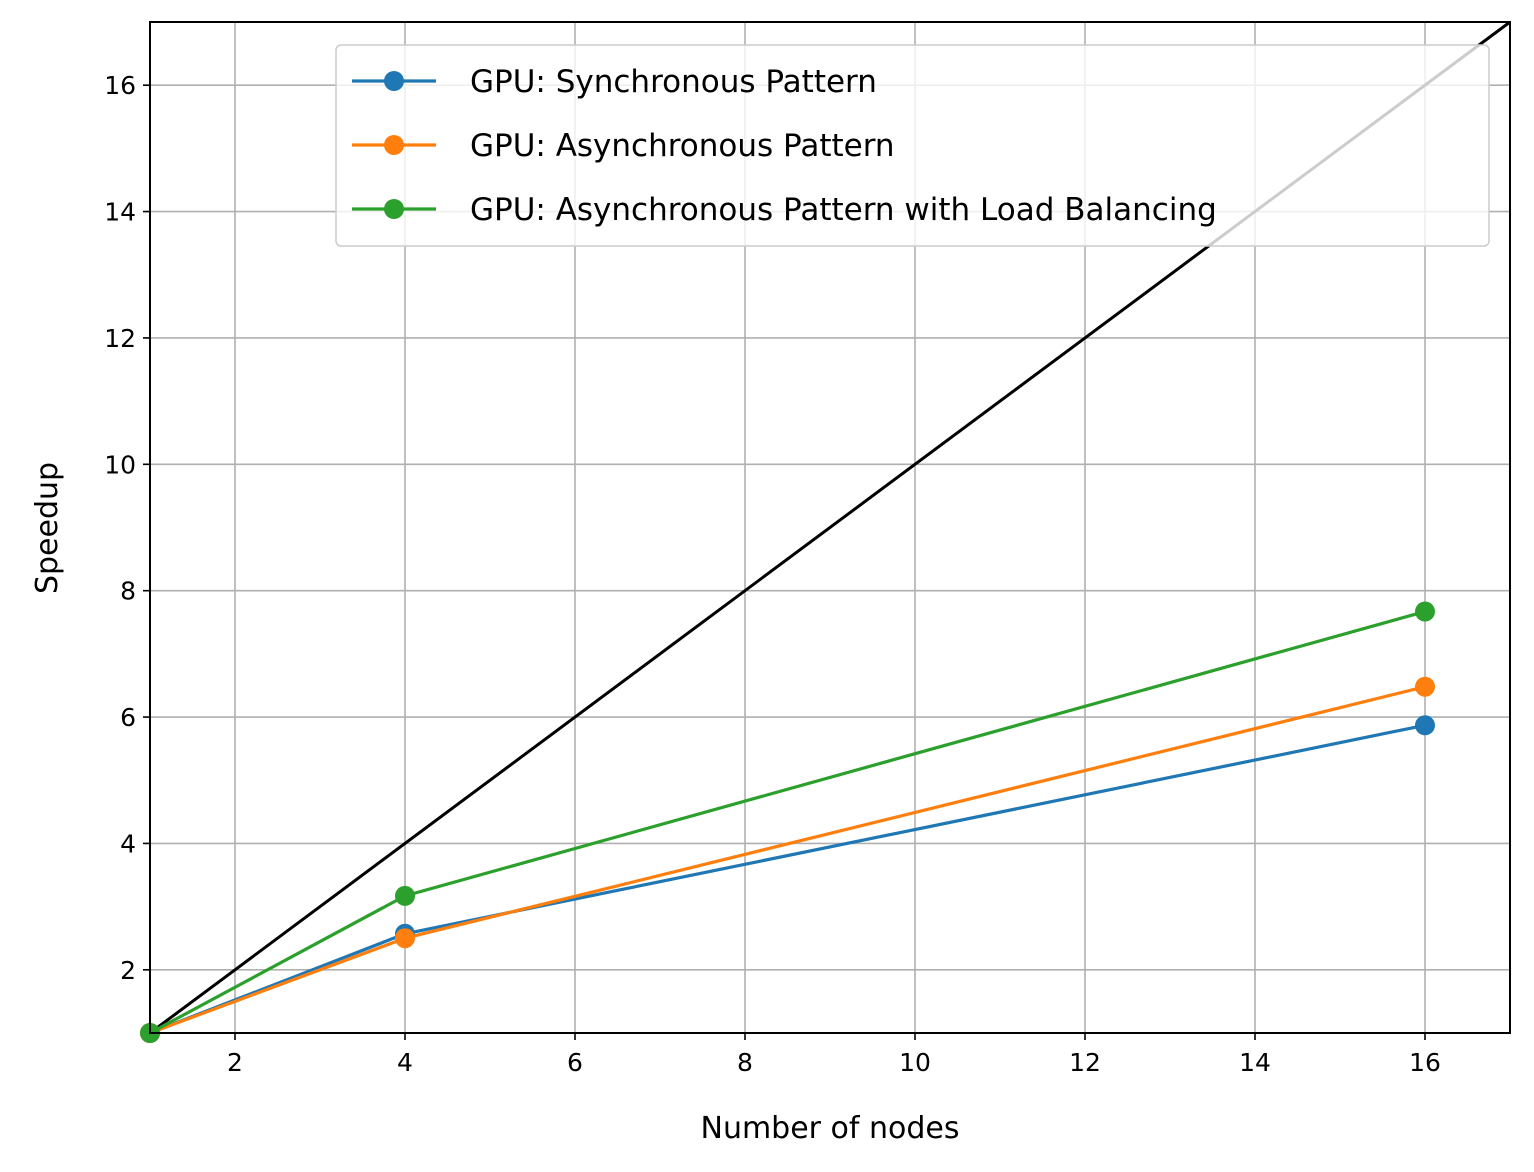 This screenshot has height=1172, width=1534. Describe the element at coordinates (673, 82) in the screenshot. I see `legend-label: GPU: Synchronous Pattern` at that location.